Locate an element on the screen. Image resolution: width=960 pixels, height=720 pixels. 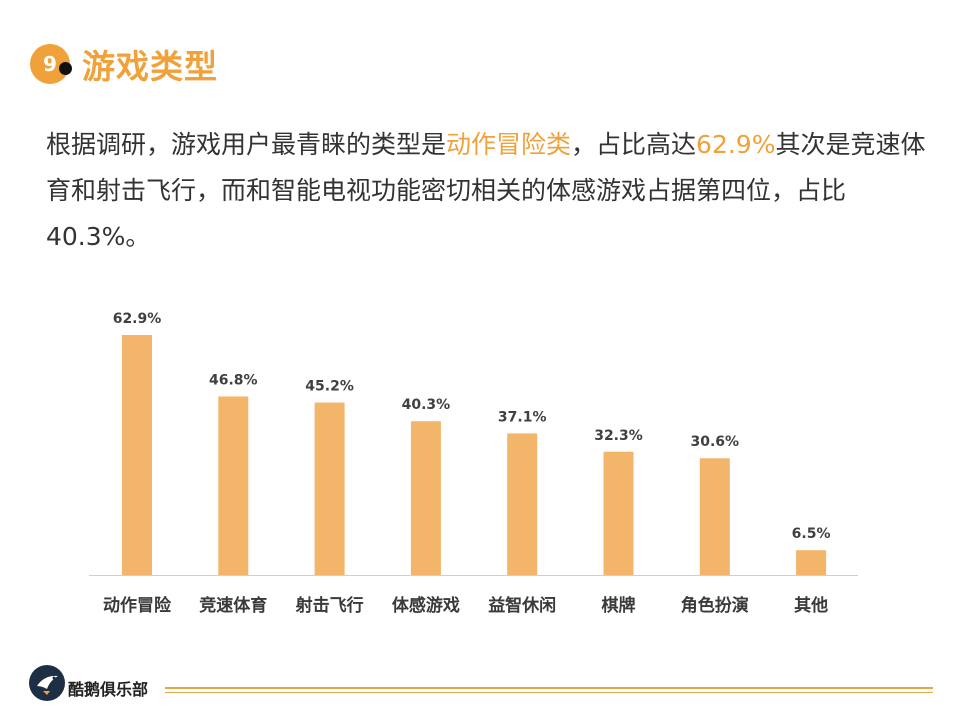
footer-rule is located at coordinates (549, 688).